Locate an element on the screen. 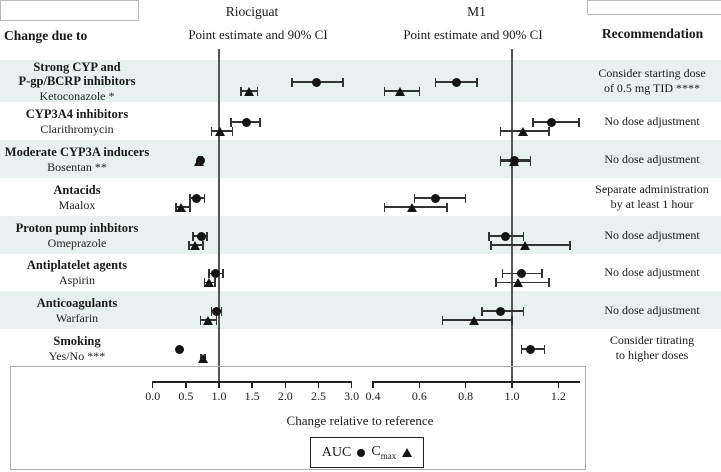  row-group-label: Antacids is located at coordinates (77, 189).